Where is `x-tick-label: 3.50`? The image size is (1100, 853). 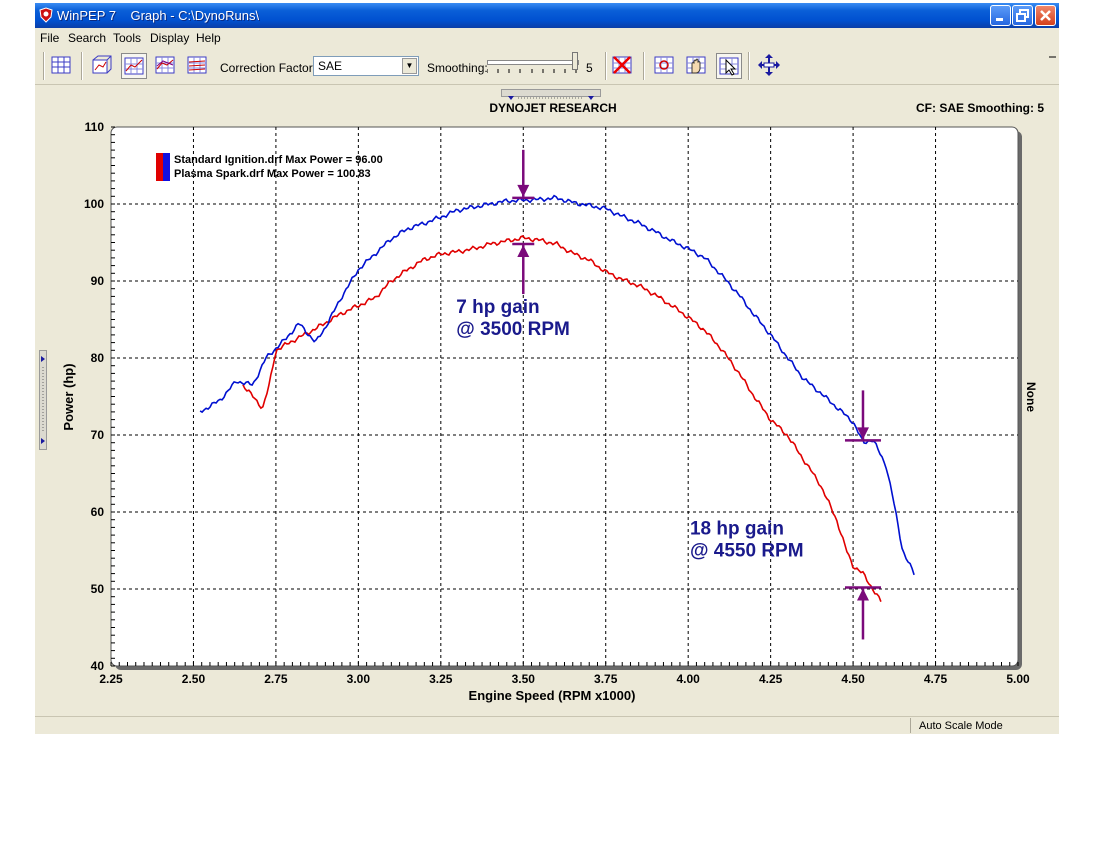 x-tick-label: 3.50 is located at coordinates (524, 679).